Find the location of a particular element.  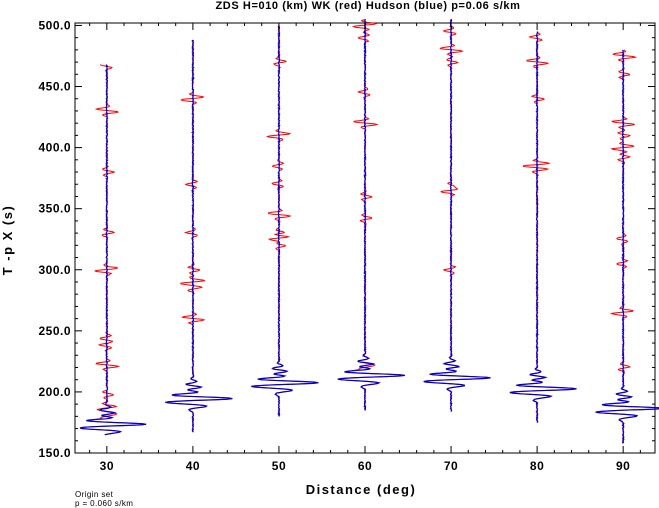

y-axis-title: T -p X (s) is located at coordinates (7, 240).